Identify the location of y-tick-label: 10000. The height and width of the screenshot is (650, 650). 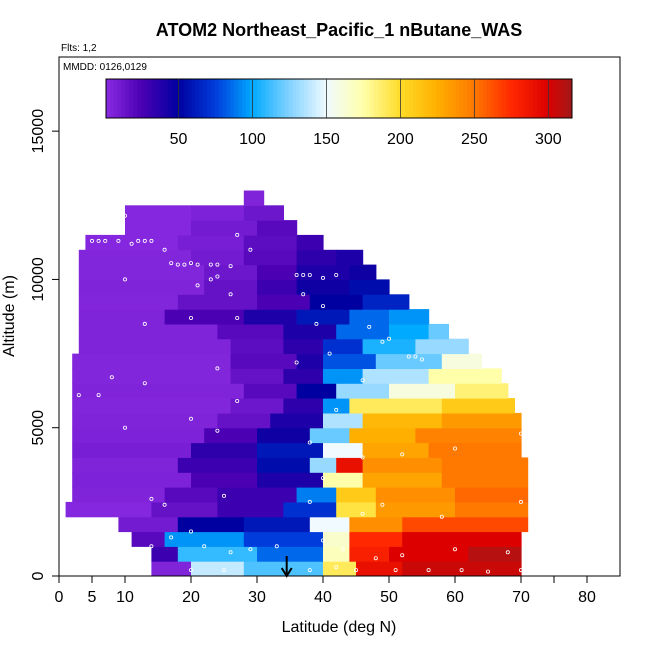
(38, 279).